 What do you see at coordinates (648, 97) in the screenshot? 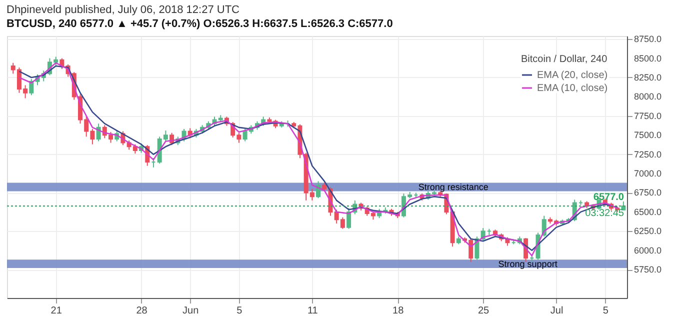
I see `y-tick-label: 8000.0` at bounding box center [648, 97].